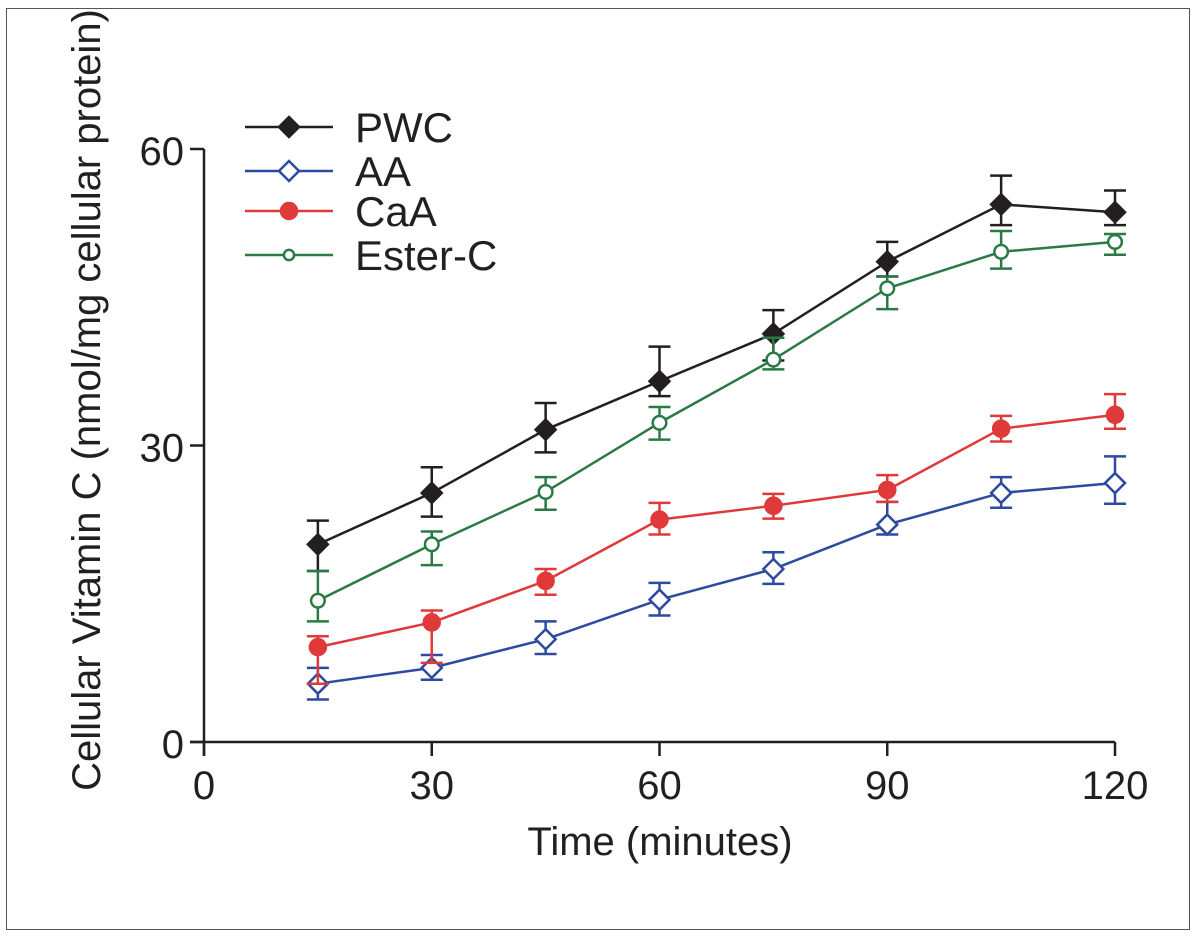  What do you see at coordinates (659, 786) in the screenshot?
I see `x-tick-label: 60` at bounding box center [659, 786].